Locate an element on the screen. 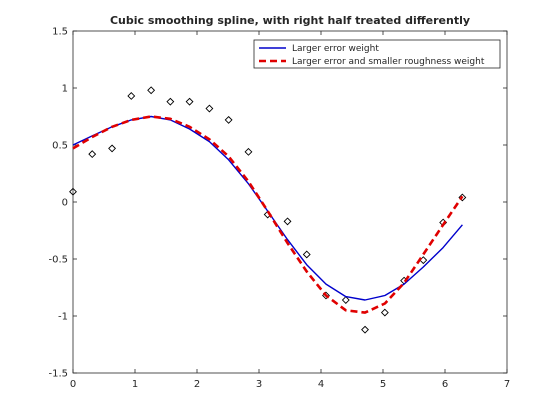 Image resolution: width=560 pixels, height=420 pixels. x-tick-label: 6 is located at coordinates (445, 384).